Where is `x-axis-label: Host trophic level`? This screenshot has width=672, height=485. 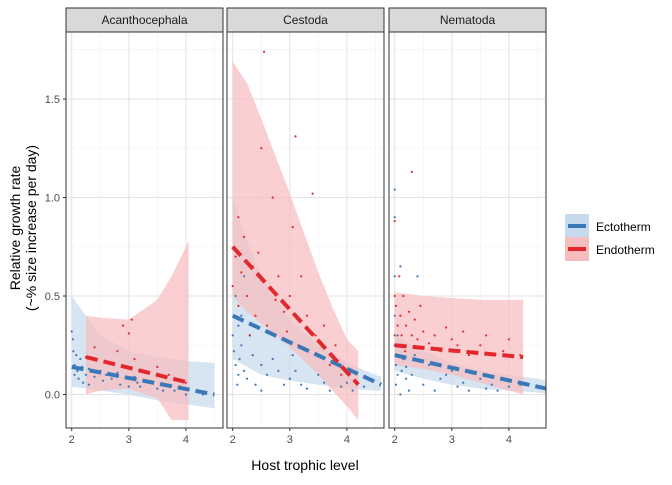
x-axis-label: Host trophic level is located at coordinates (304, 465).